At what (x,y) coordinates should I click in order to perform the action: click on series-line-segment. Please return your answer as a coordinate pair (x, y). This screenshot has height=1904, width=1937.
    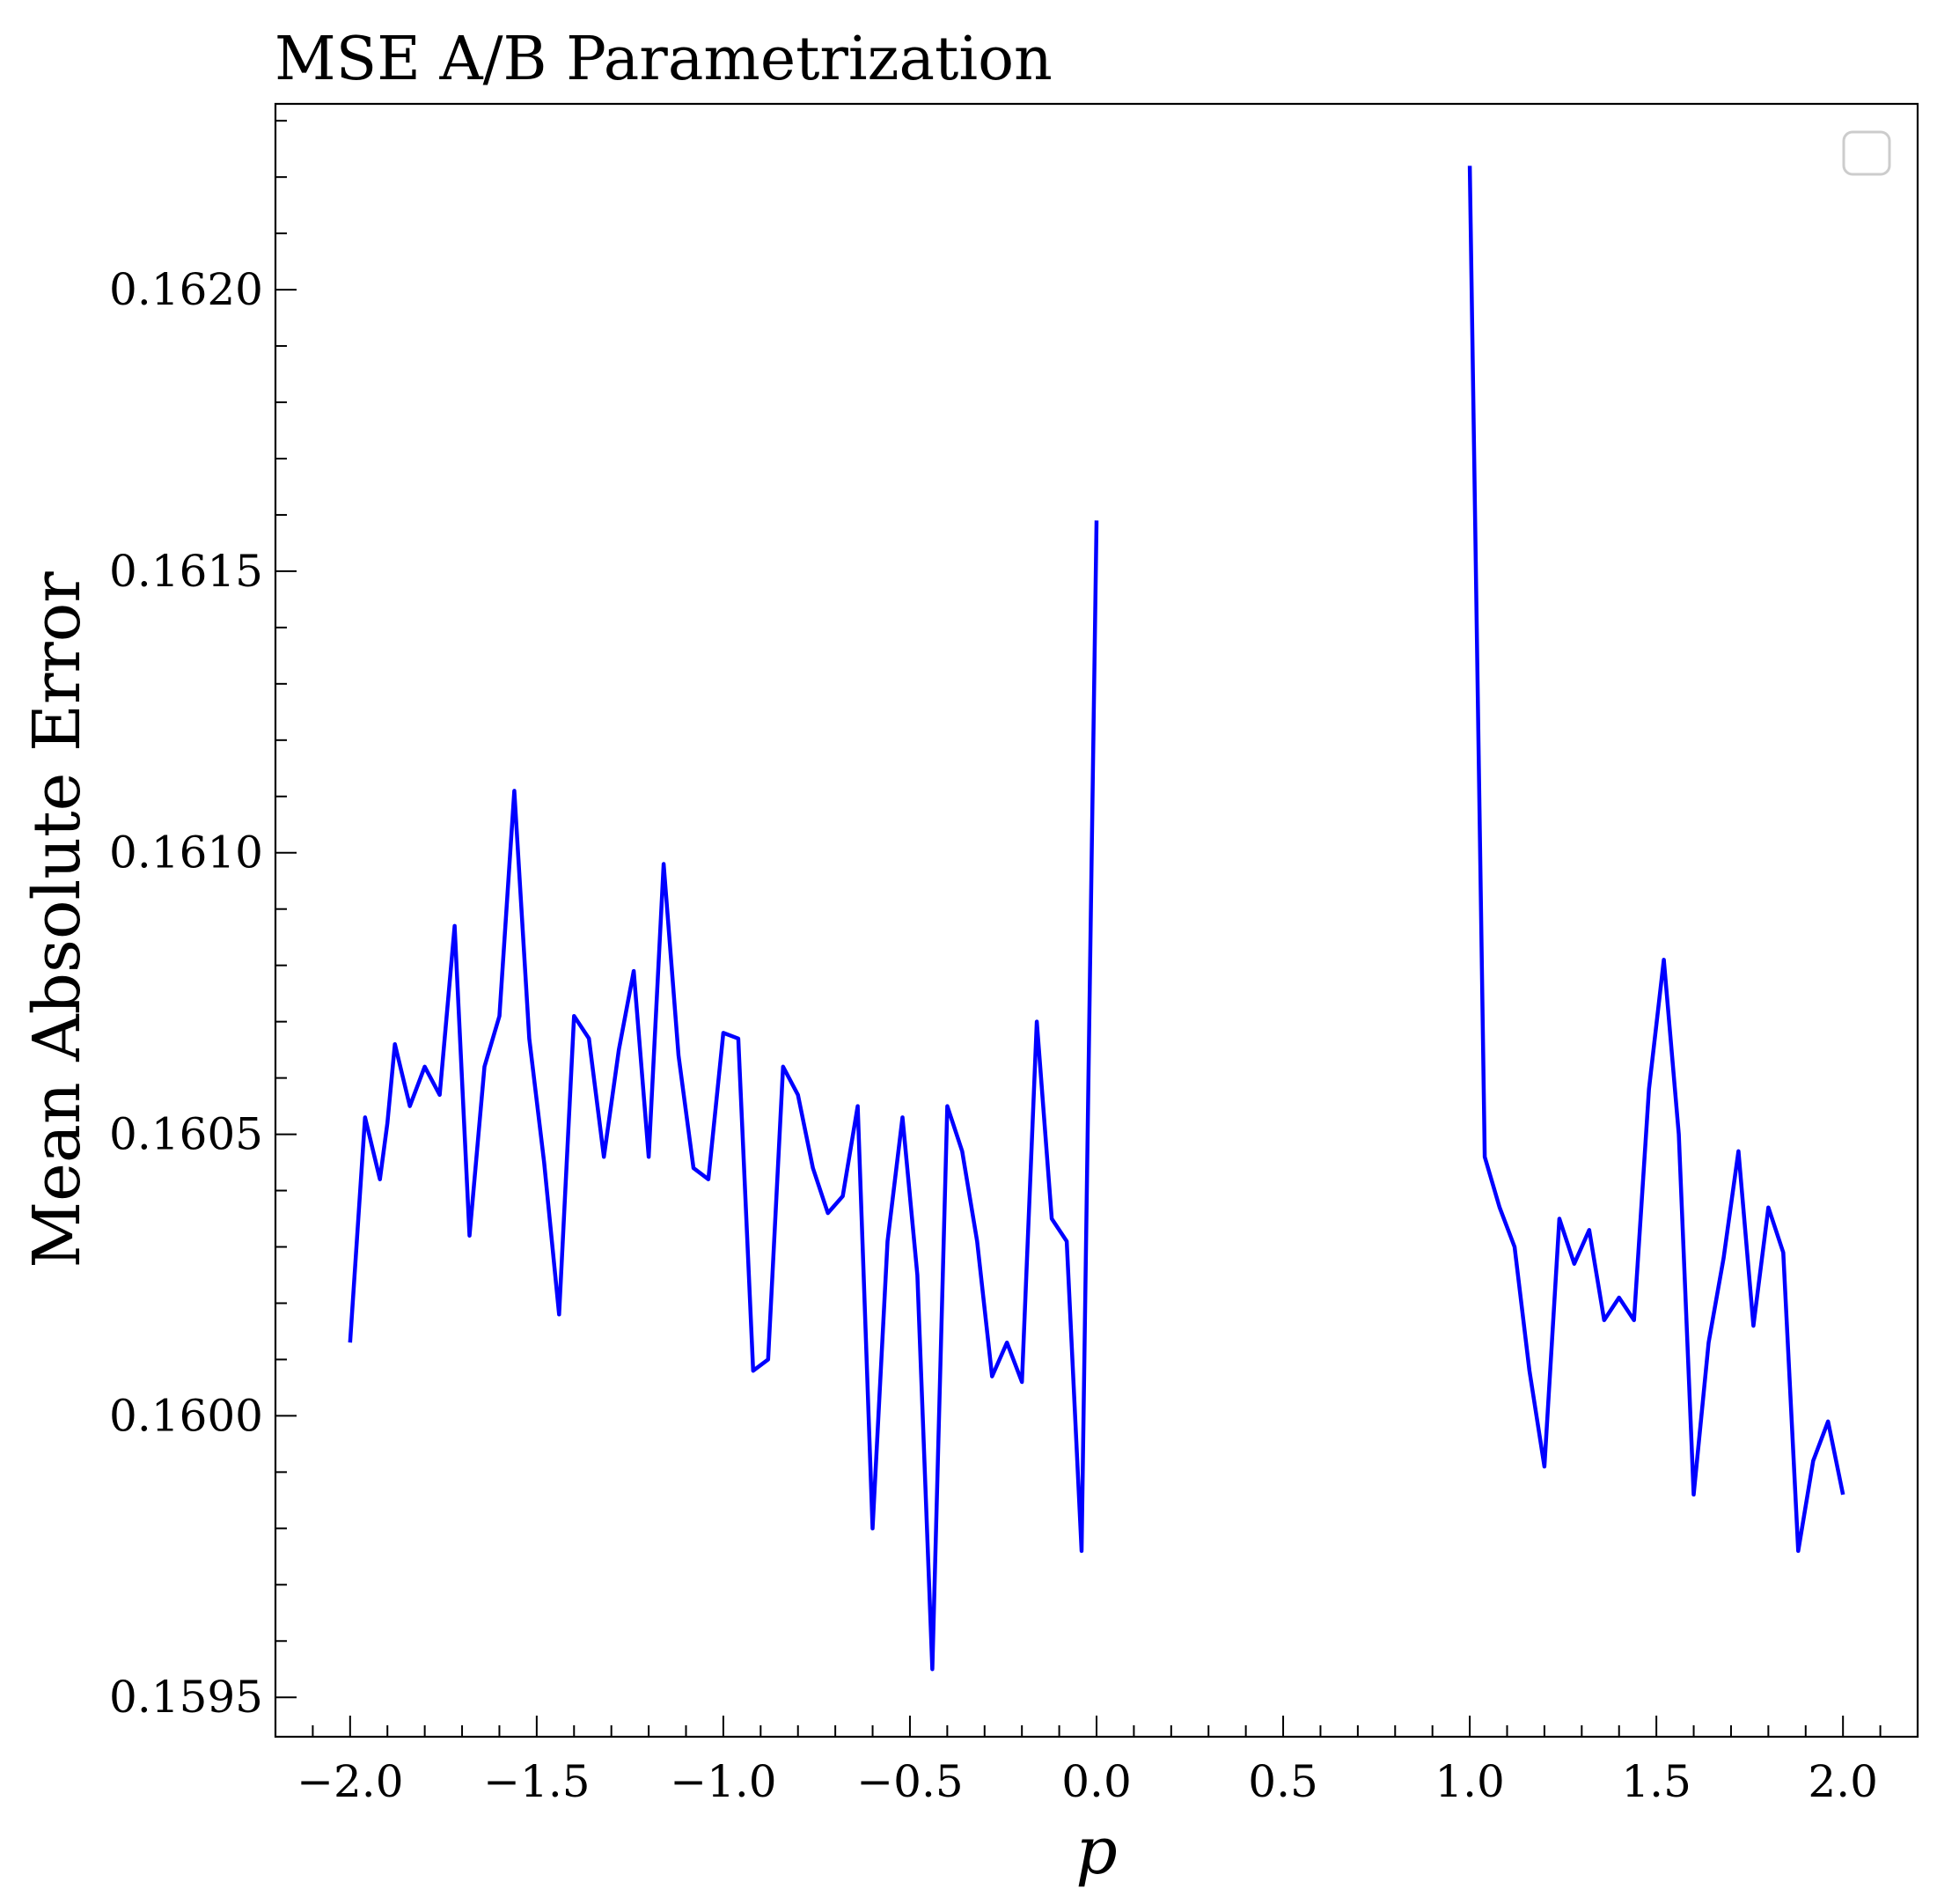
    Looking at the image, I should click on (1656, 859).